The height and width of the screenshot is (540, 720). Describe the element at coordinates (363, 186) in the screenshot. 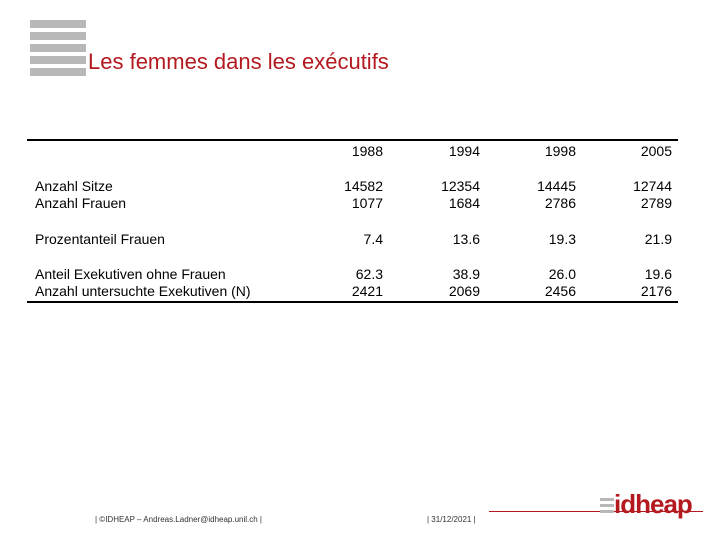

I see `table-cell: 14582` at that location.